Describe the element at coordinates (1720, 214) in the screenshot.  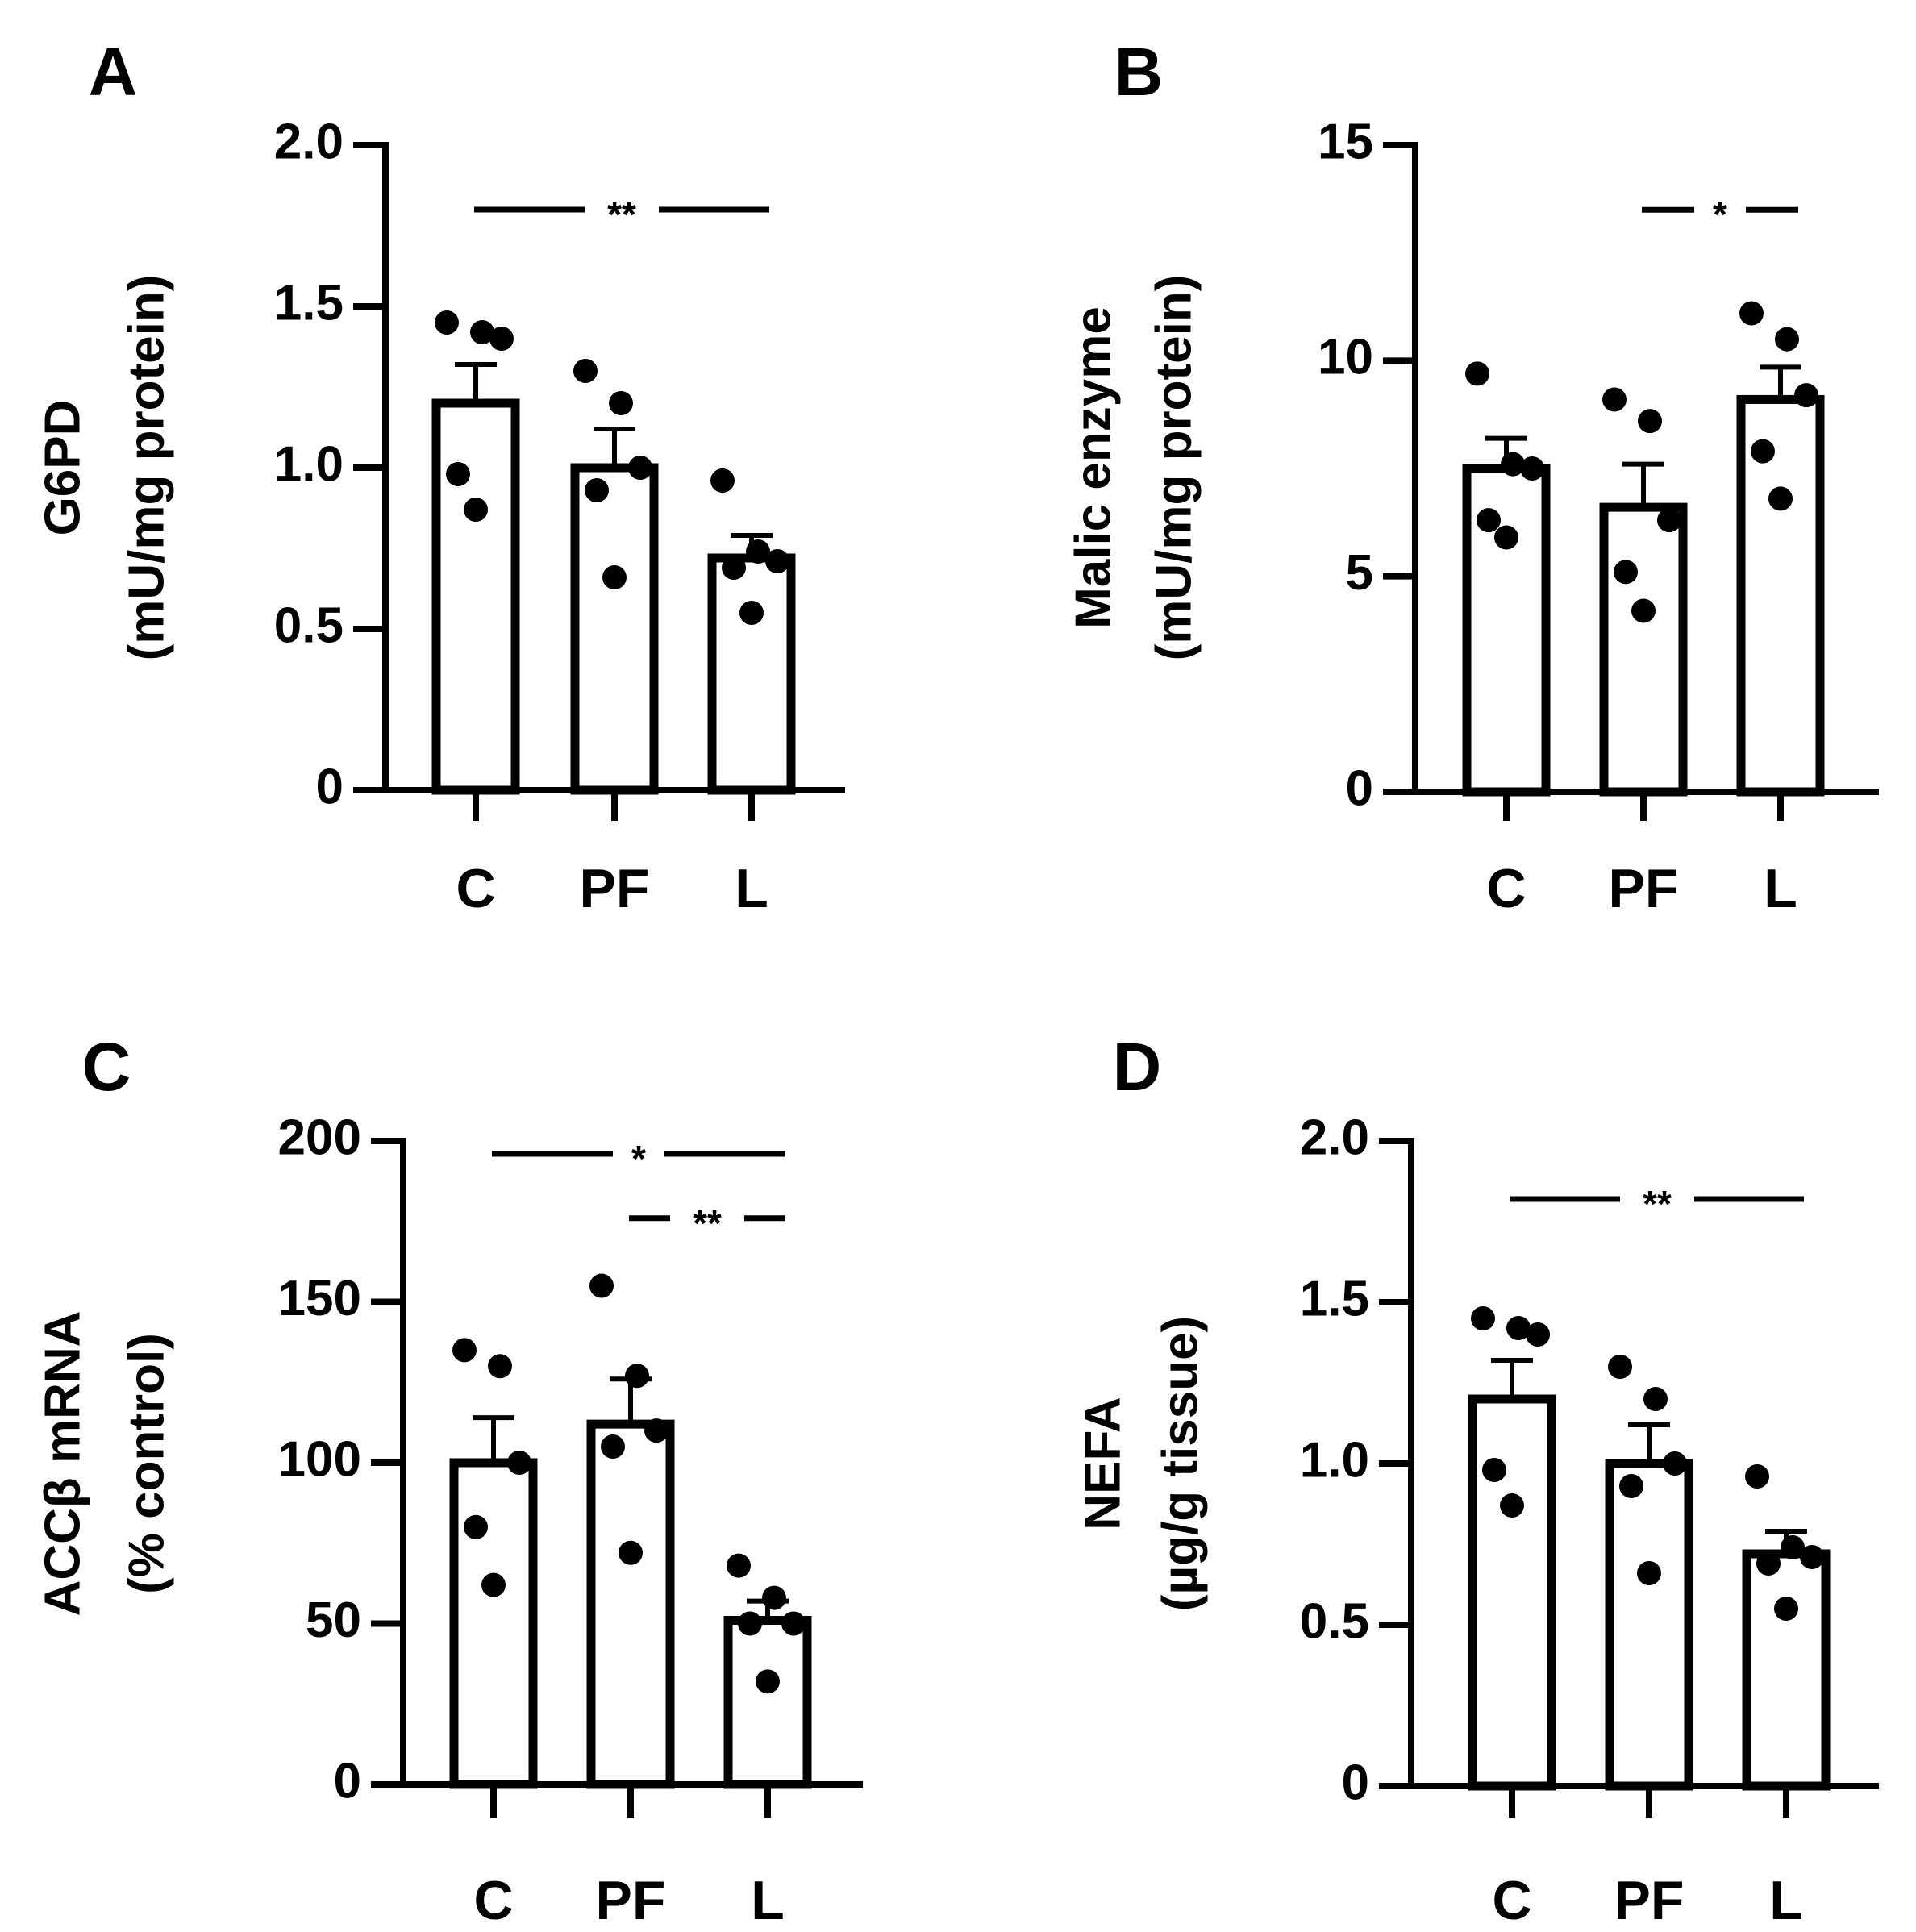
I see `significance-label-b: *` at that location.